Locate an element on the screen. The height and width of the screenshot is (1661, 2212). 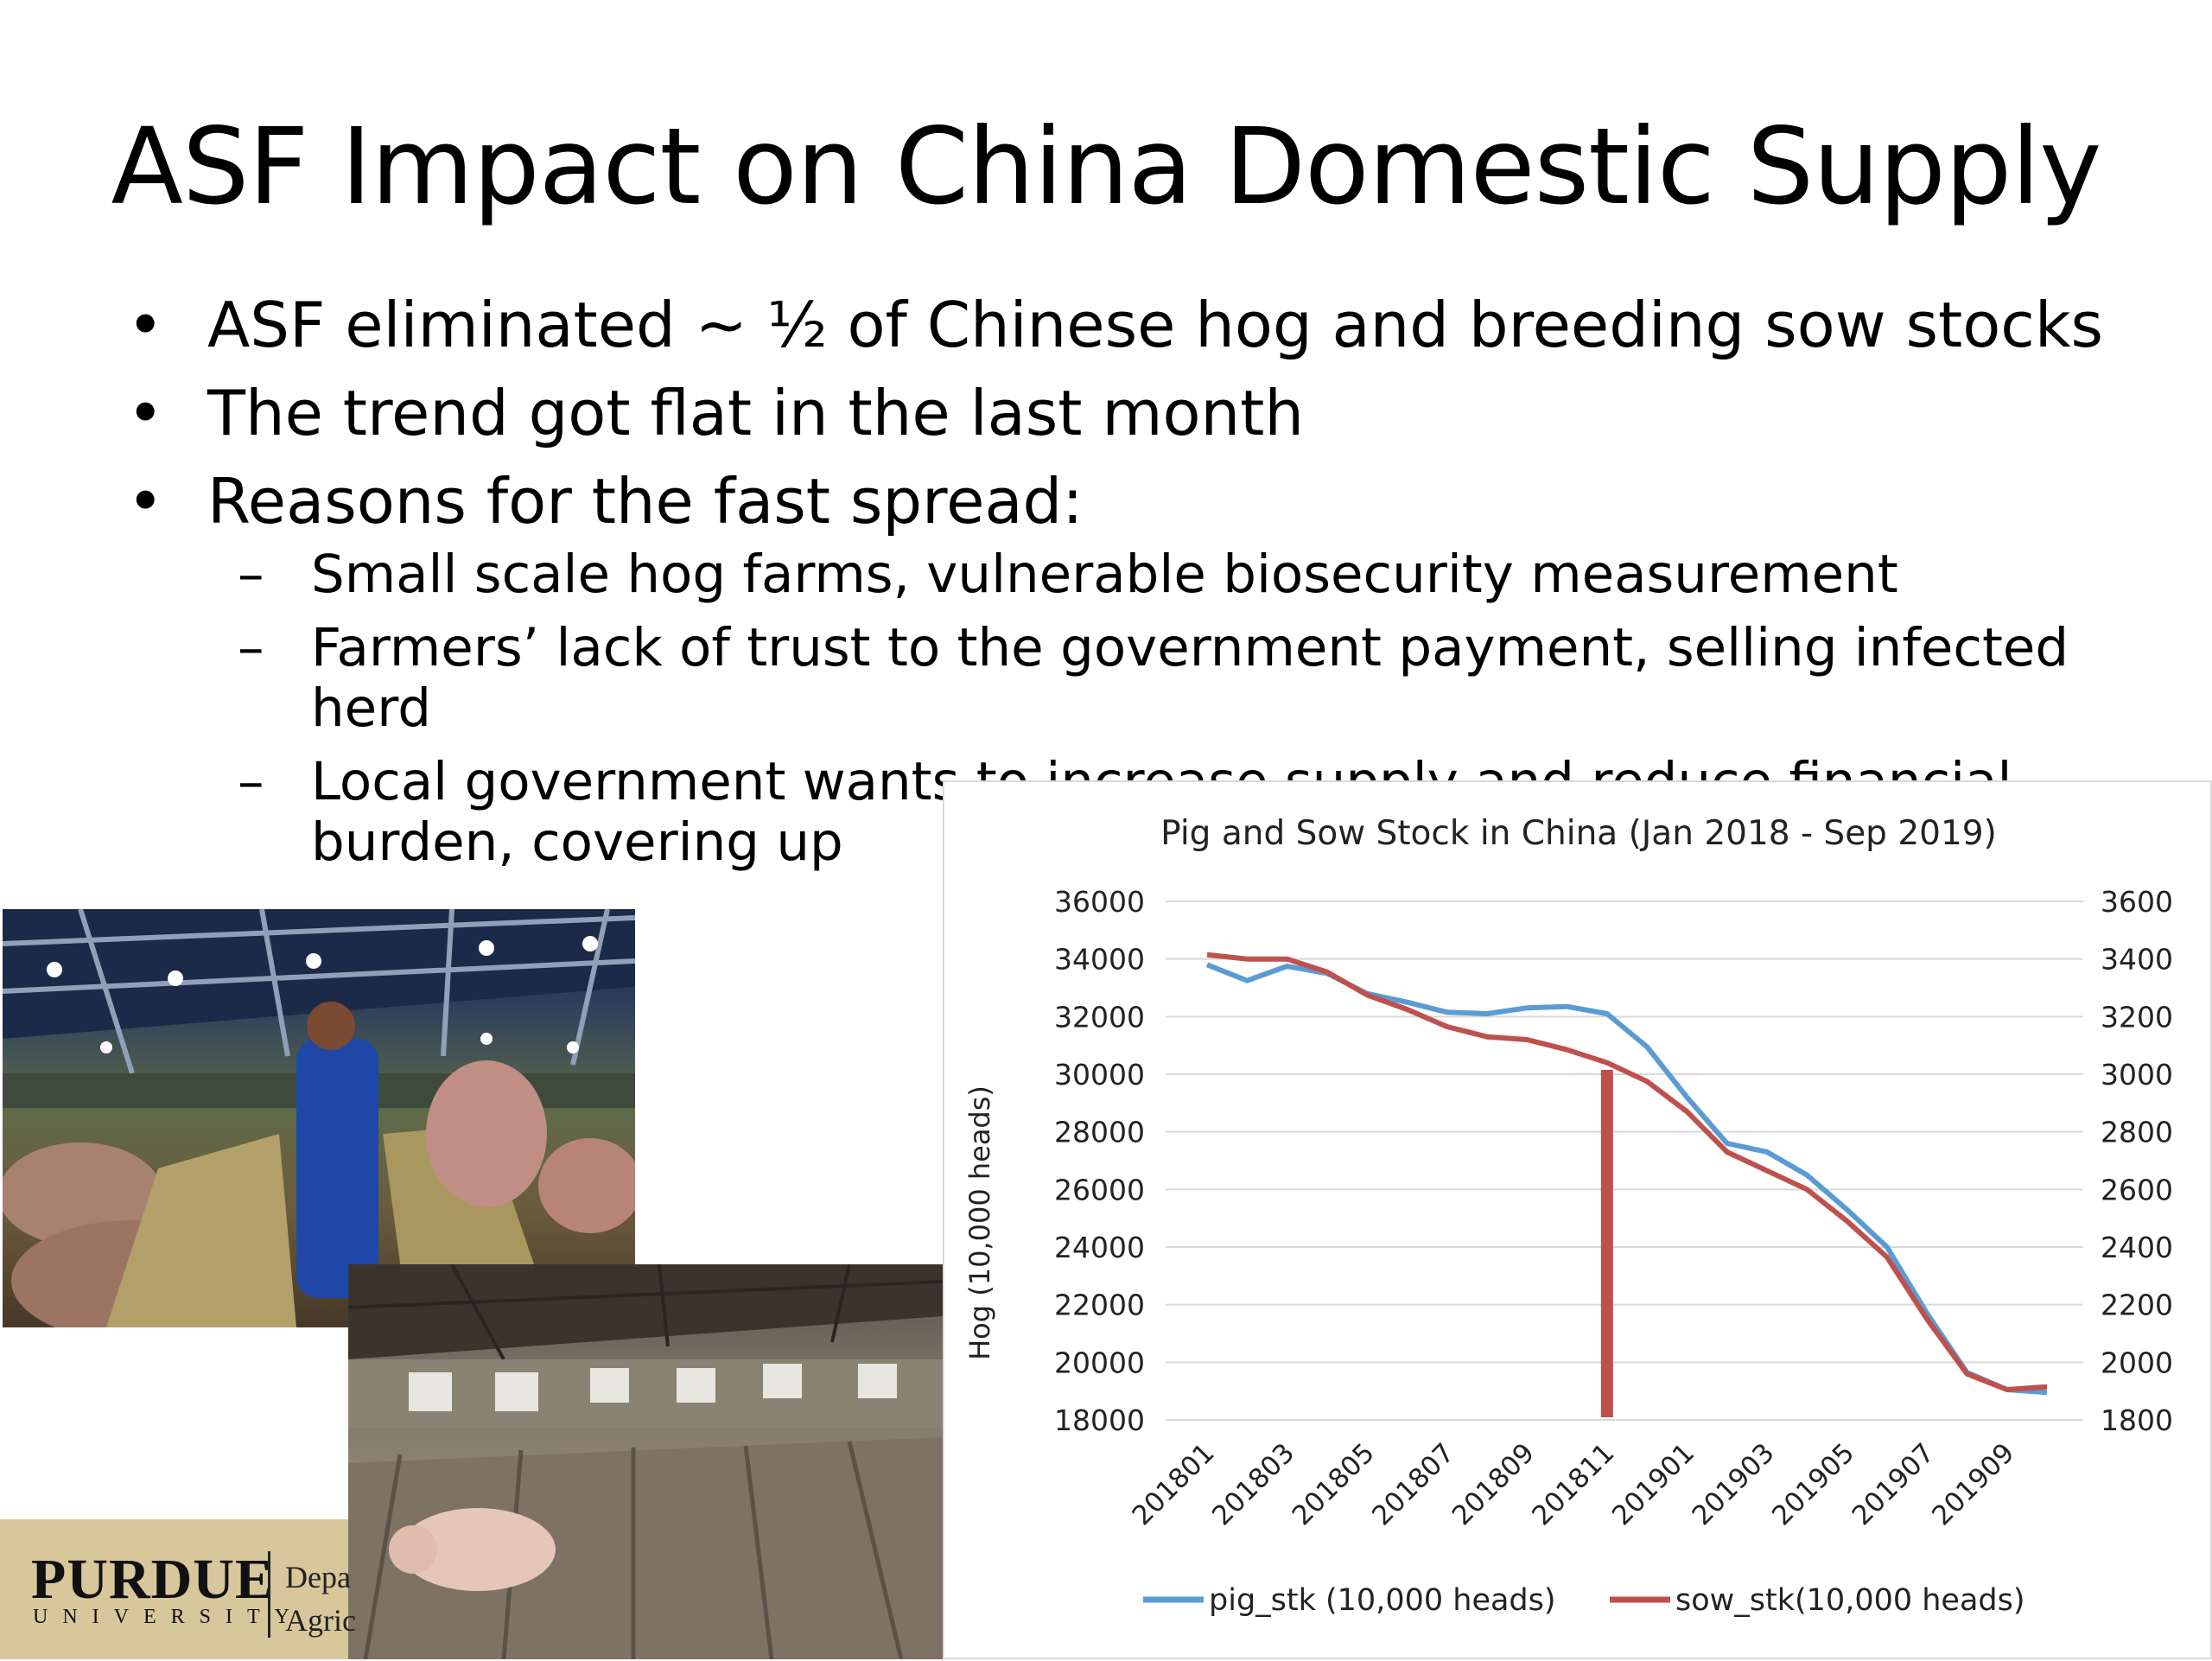
y2-tick-label: 2800 is located at coordinates (2137, 1132).